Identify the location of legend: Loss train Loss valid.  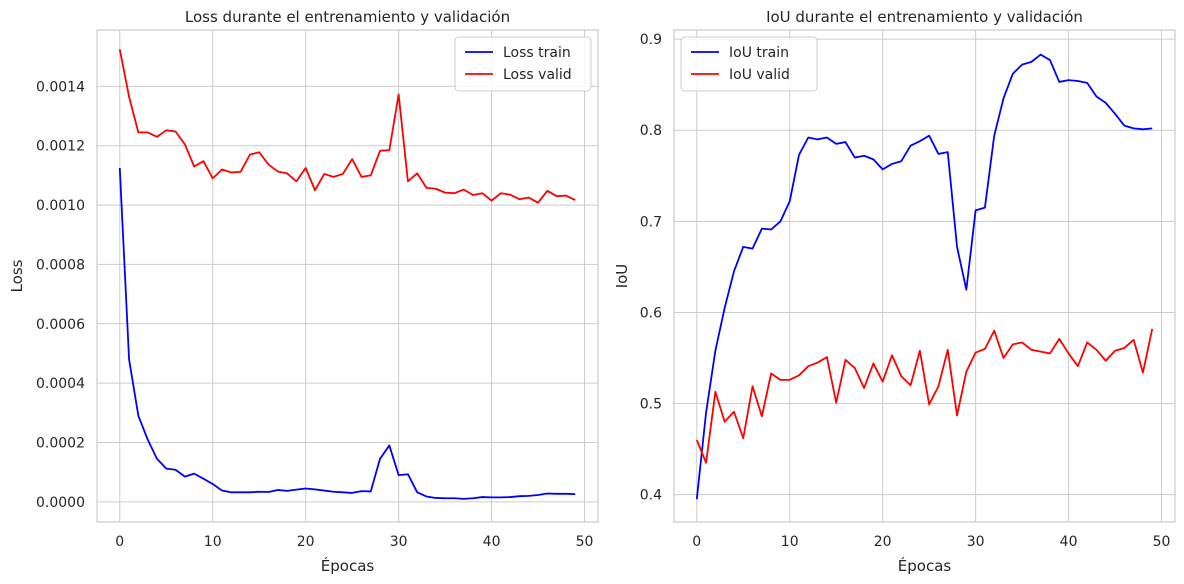
(523, 64).